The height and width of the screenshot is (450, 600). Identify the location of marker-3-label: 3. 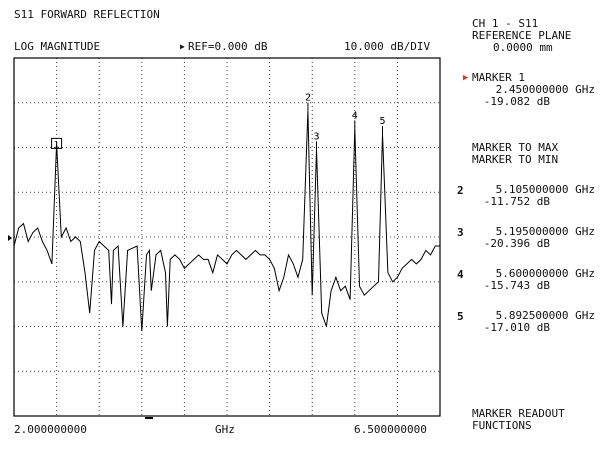
(316, 136).